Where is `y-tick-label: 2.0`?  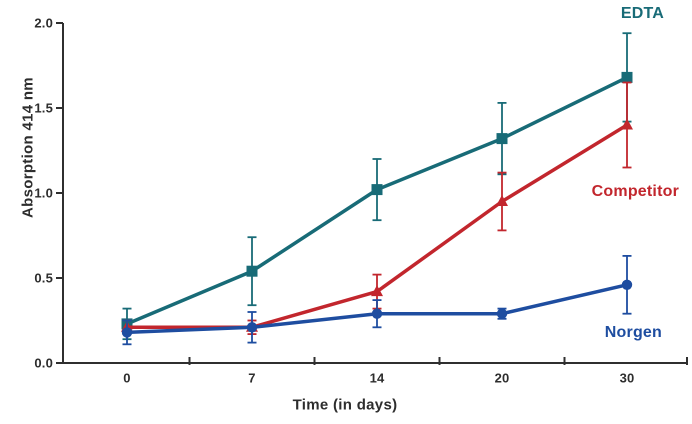
y-tick-label: 2.0 is located at coordinates (43, 23).